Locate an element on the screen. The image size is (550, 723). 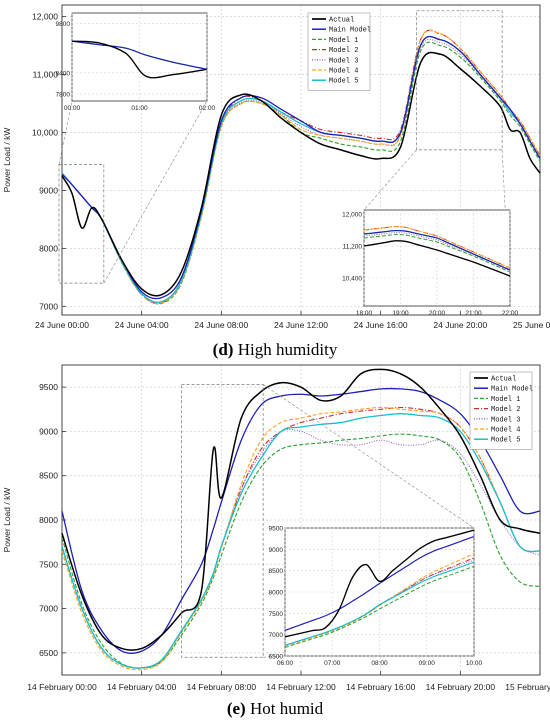
y-tick-label: 10,000 is located at coordinates (45, 132).